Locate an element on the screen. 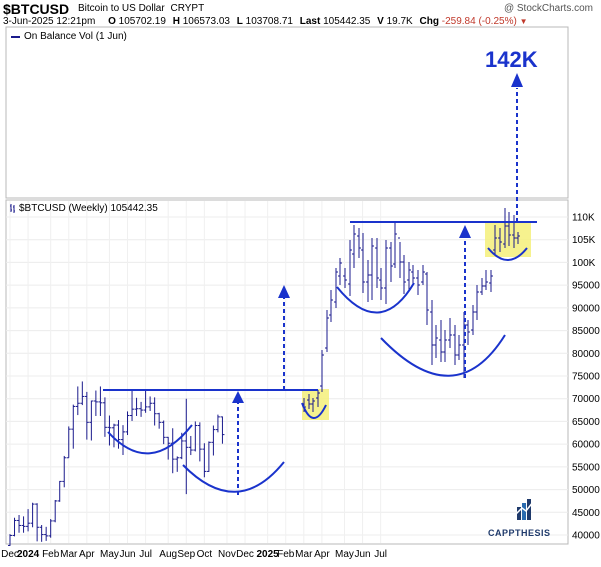 Image resolution: width=601 pixels, height=567 pixels. price-legend-icon is located at coordinates (12, 208).